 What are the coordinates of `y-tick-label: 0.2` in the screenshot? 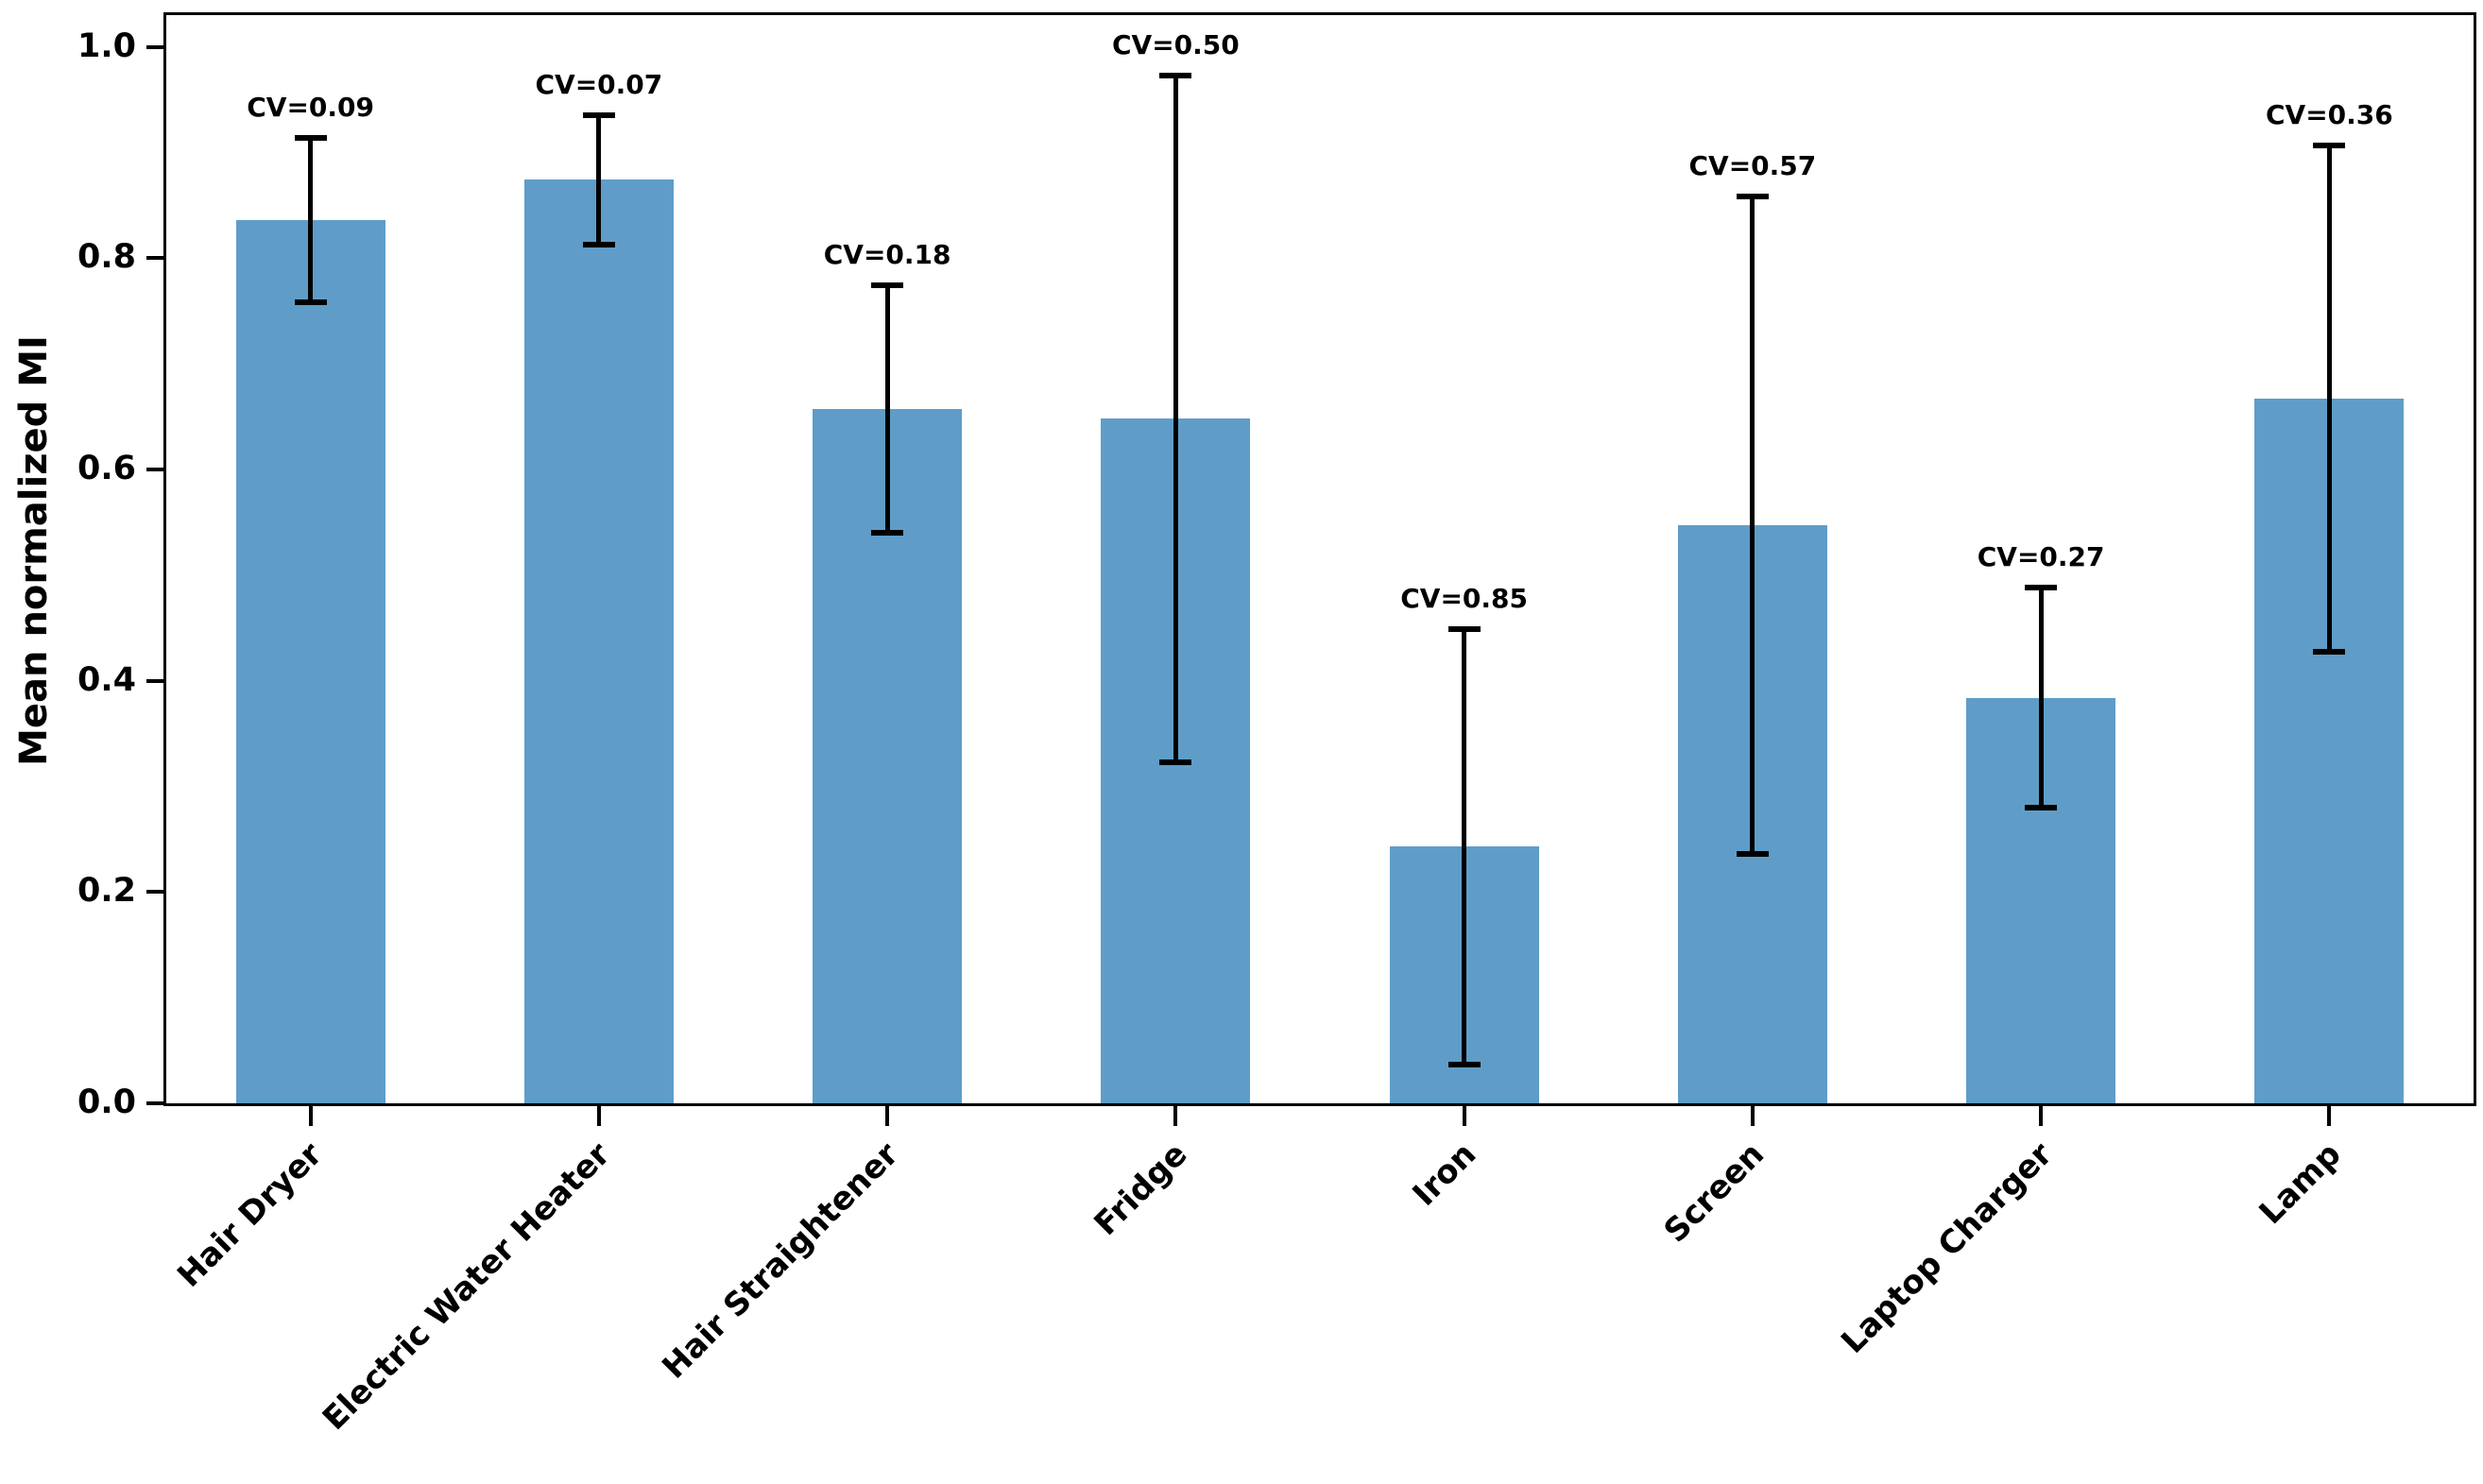 It's located at (106, 892).